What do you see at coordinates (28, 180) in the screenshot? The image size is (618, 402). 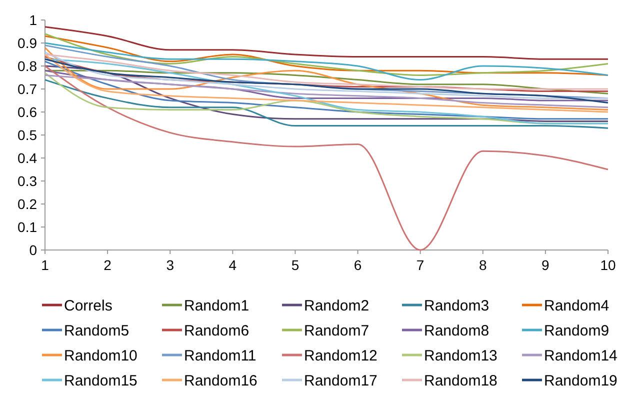 I see `y-tick-label: 0.3` at bounding box center [28, 180].